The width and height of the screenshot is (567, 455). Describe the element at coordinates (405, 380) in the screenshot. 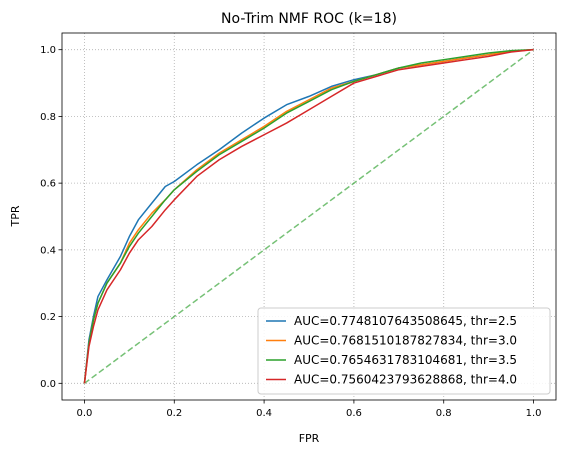

I see `legend-entry-label: AUC=0.7560423793628868, thr=4.0` at that location.